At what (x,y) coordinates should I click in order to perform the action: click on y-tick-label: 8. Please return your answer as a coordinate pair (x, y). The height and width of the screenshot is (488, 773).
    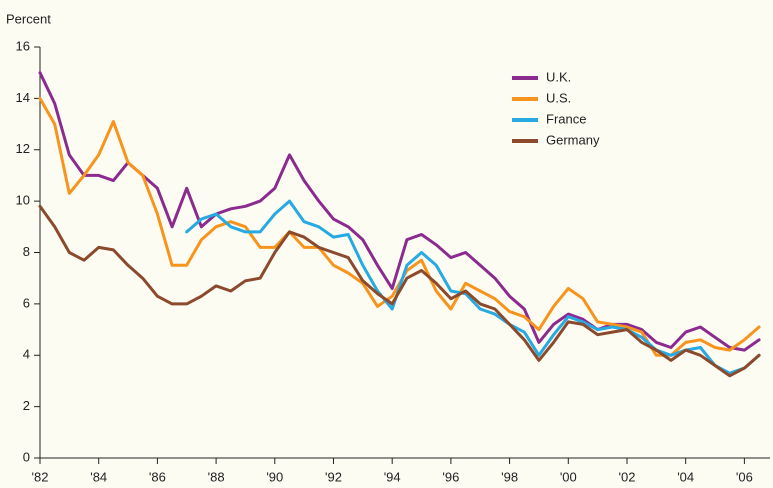
    Looking at the image, I should click on (26, 251).